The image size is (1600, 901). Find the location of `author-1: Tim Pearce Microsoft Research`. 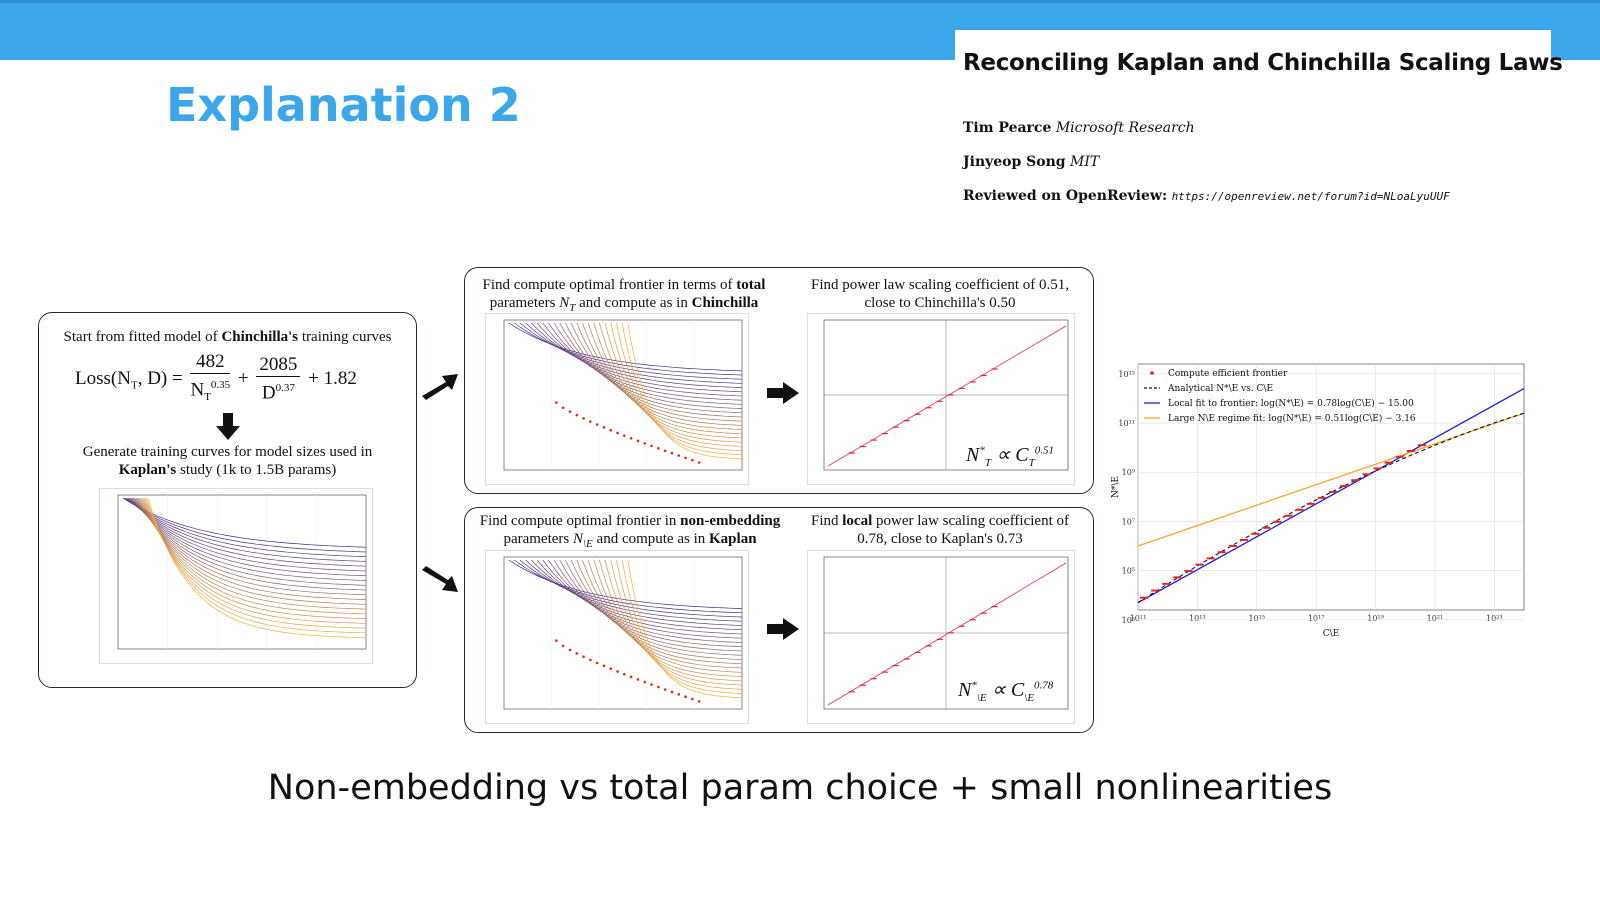

author-1: Tim Pearce Microsoft Research is located at coordinates (1079, 128).